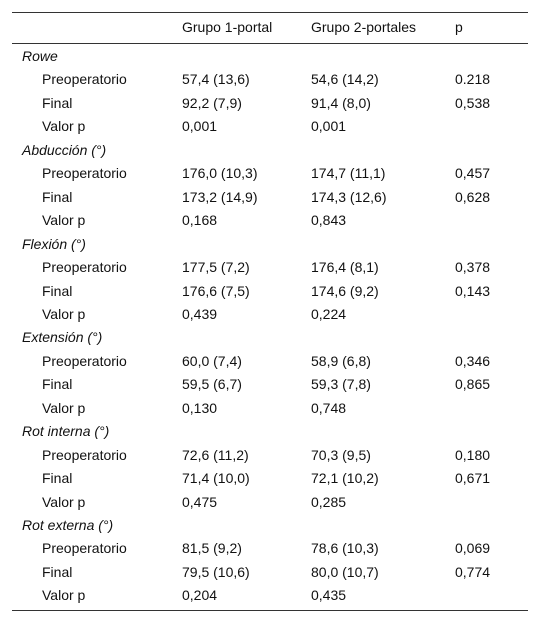  Describe the element at coordinates (200, 407) in the screenshot. I see `cell: 0,130` at that location.